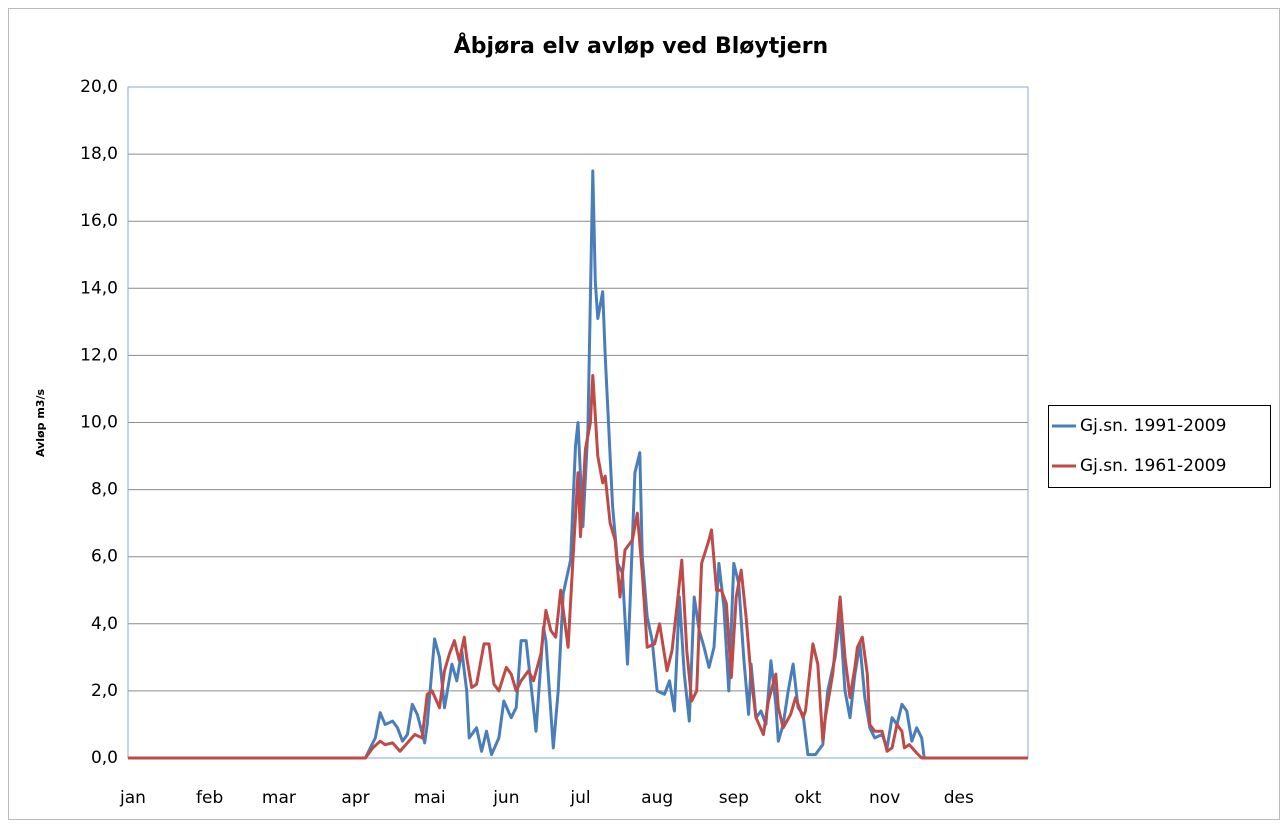 The width and height of the screenshot is (1282, 824). What do you see at coordinates (505, 798) in the screenshot?
I see `x-tick-label: jun` at bounding box center [505, 798].